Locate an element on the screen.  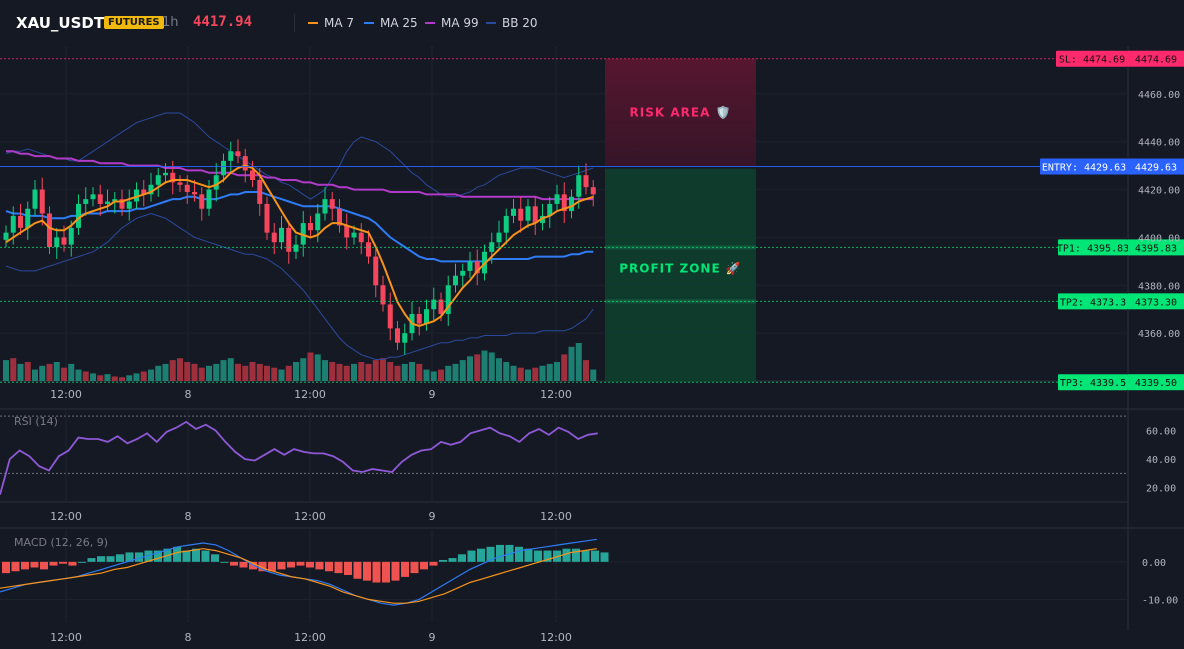
level-tag-tp3 is located at coordinates (1093, 382).